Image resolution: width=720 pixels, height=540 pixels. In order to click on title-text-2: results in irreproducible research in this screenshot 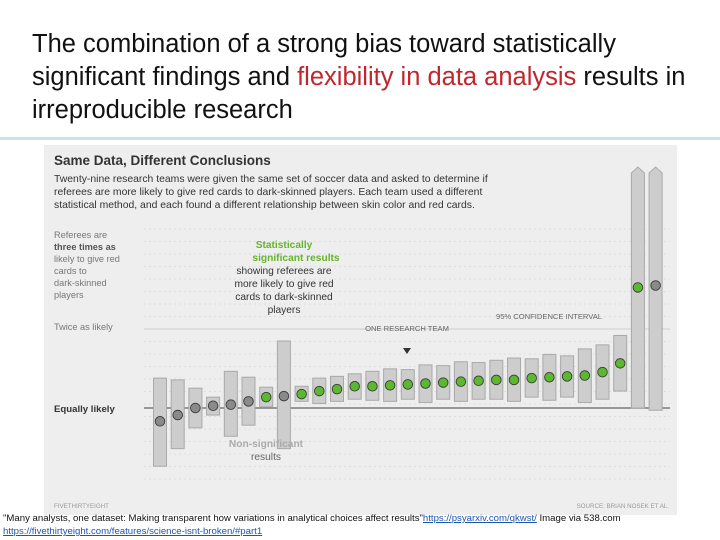, I will do `click(359, 93)`.